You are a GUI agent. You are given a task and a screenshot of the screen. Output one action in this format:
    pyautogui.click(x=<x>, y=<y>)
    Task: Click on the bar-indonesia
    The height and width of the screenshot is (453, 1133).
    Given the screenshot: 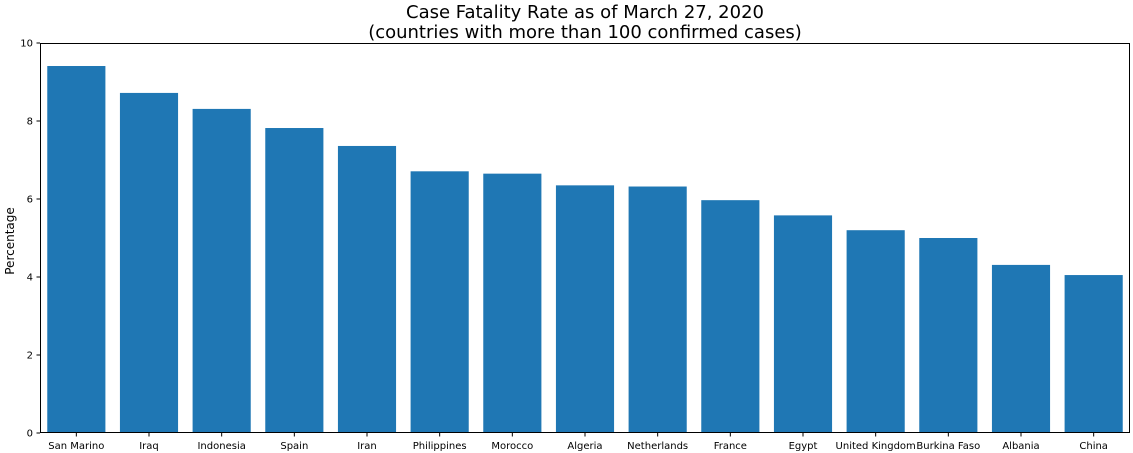 What is the action you would take?
    pyautogui.click(x=221, y=270)
    